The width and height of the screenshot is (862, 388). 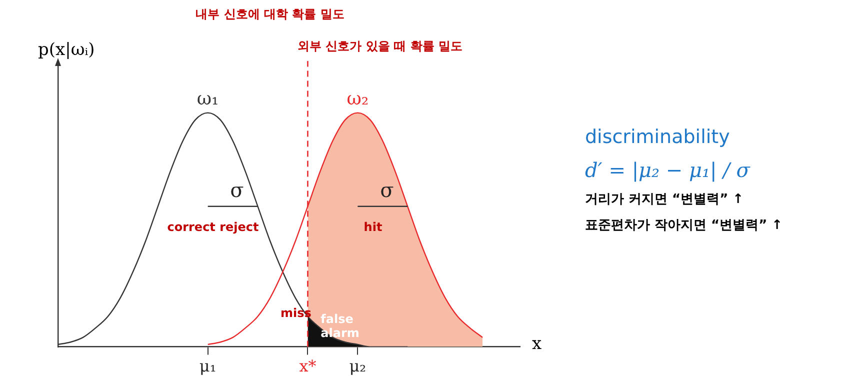 What do you see at coordinates (357, 99) in the screenshot?
I see `series-label: ω₂` at bounding box center [357, 99].